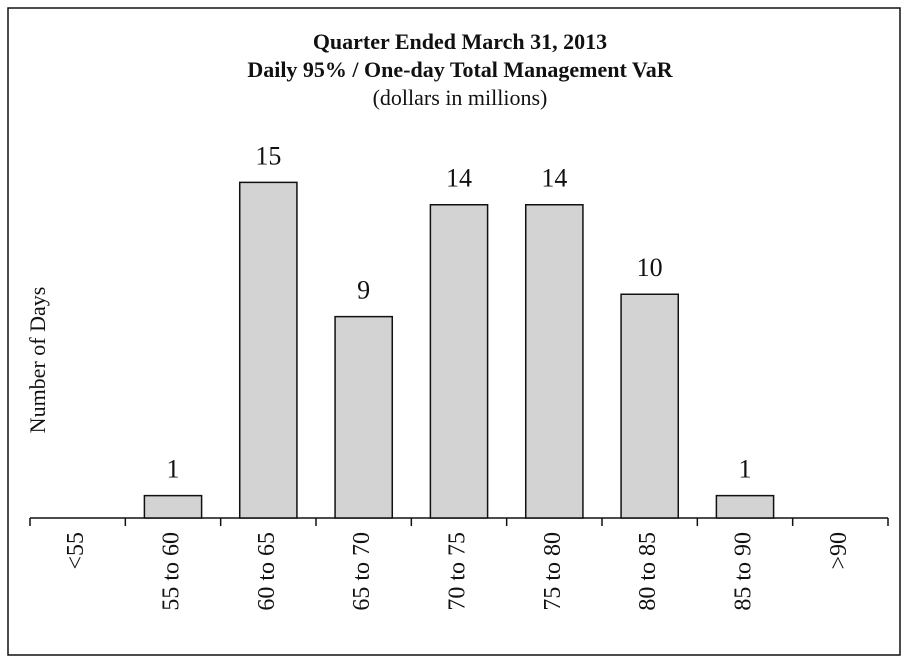  Describe the element at coordinates (460, 97) in the screenshot. I see `chart-note: (dollars in millions)` at that location.